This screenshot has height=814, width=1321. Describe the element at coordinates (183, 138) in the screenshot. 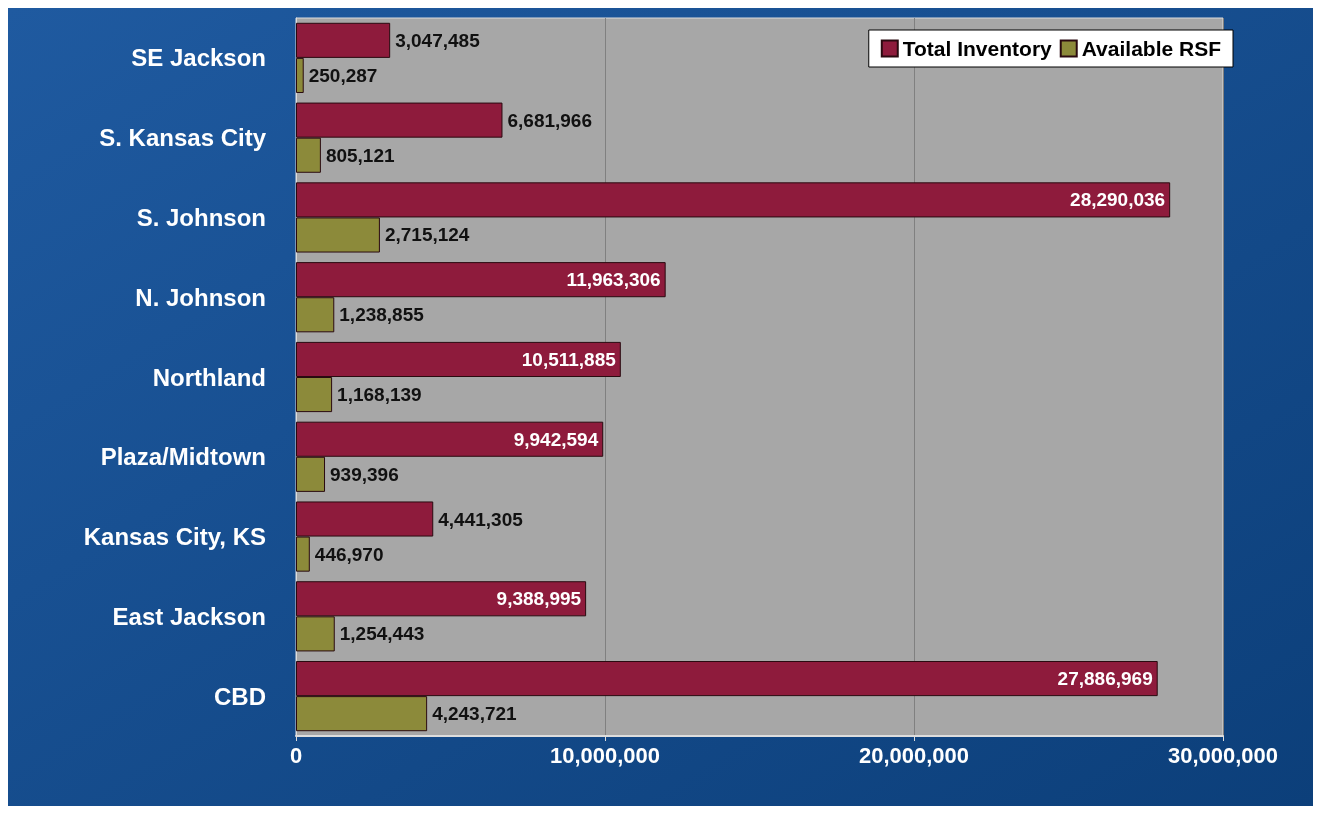

I see `y-tick-label: S. Kansas City` at that location.